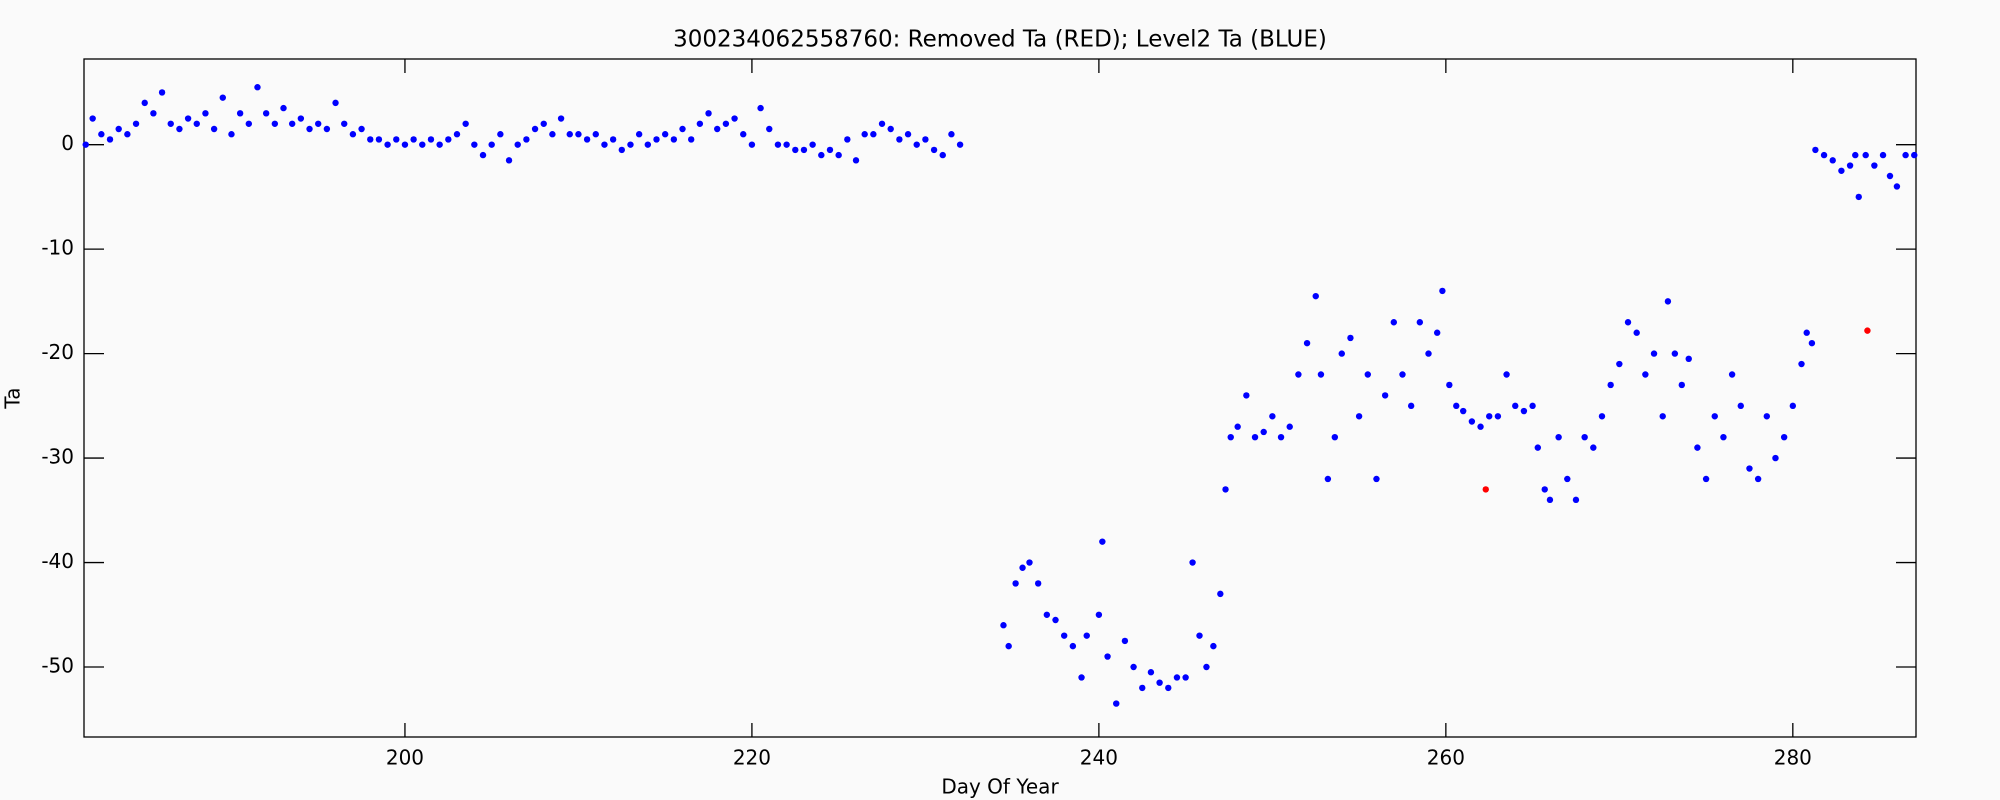  Describe the element at coordinates (13, 398) in the screenshot. I see `y-axis-label: Ta` at that location.